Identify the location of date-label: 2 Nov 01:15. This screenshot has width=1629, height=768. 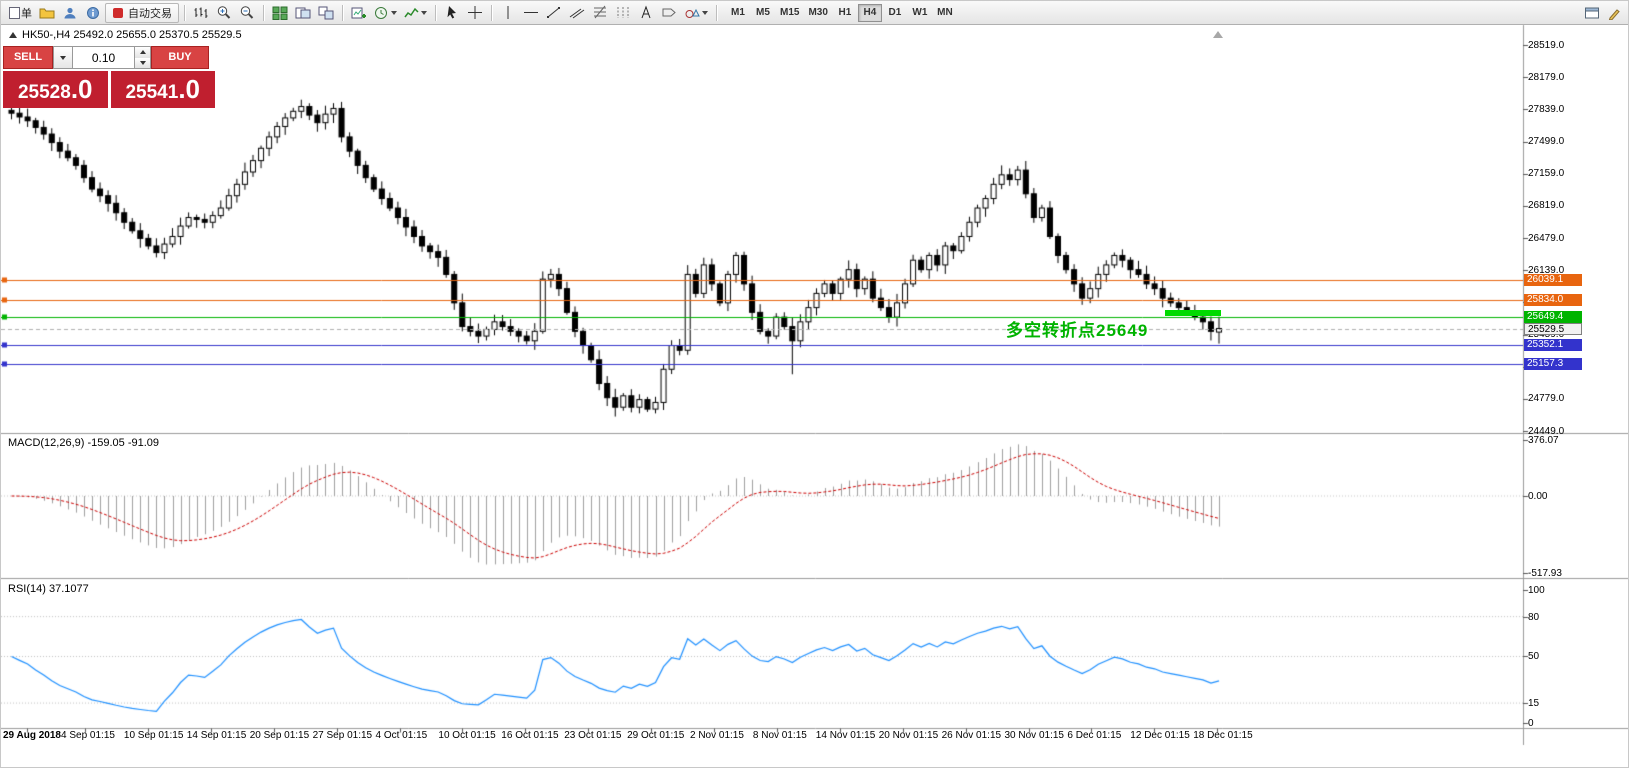
(717, 735).